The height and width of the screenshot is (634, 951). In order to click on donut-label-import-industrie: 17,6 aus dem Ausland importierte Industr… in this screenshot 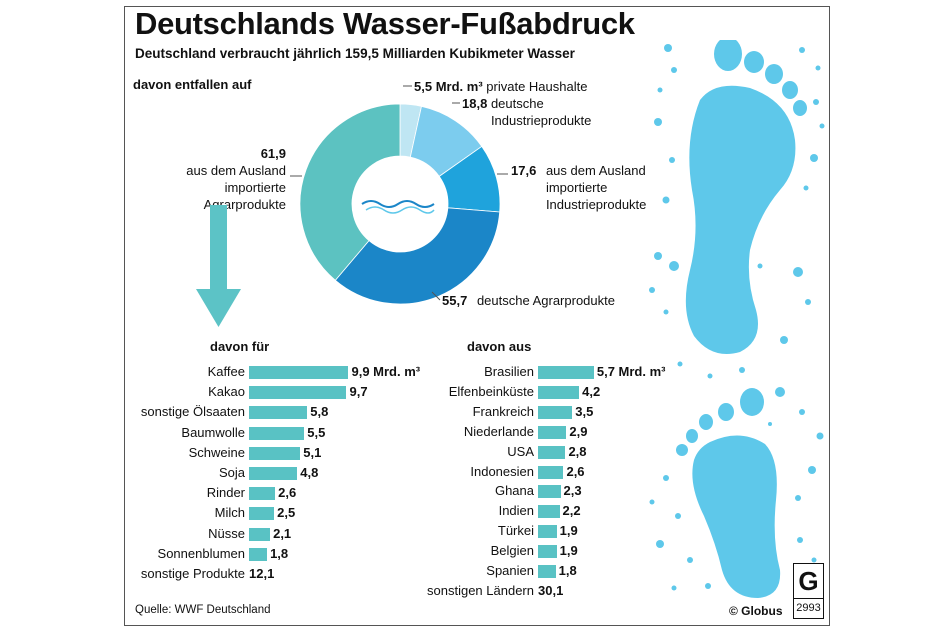, I will do `click(579, 187)`.